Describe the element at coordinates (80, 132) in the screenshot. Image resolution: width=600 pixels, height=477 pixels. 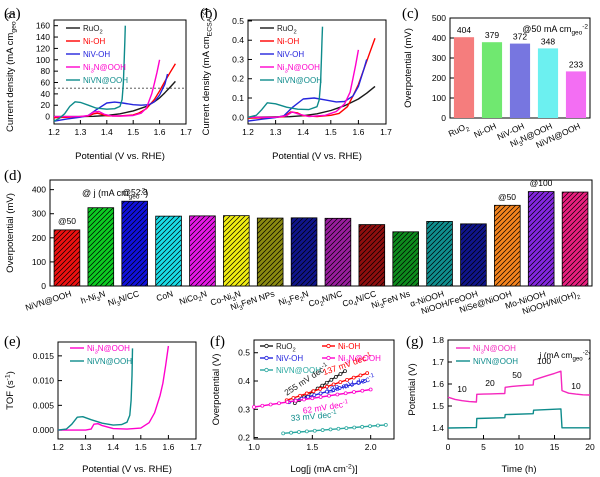
I see `x-tick-label: 1.3` at that location.